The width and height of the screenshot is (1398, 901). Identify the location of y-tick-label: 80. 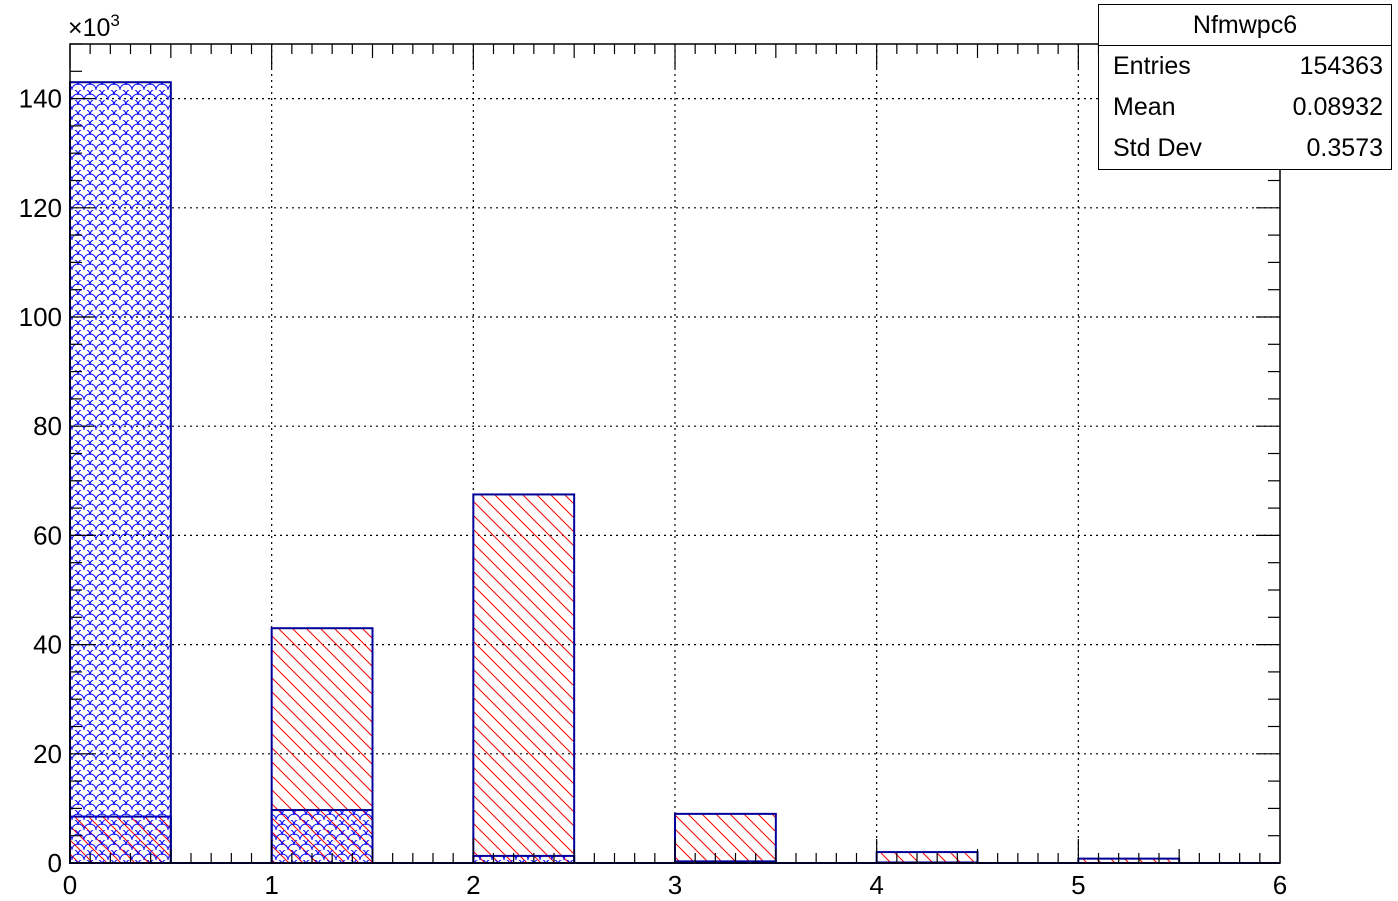
(47, 426).